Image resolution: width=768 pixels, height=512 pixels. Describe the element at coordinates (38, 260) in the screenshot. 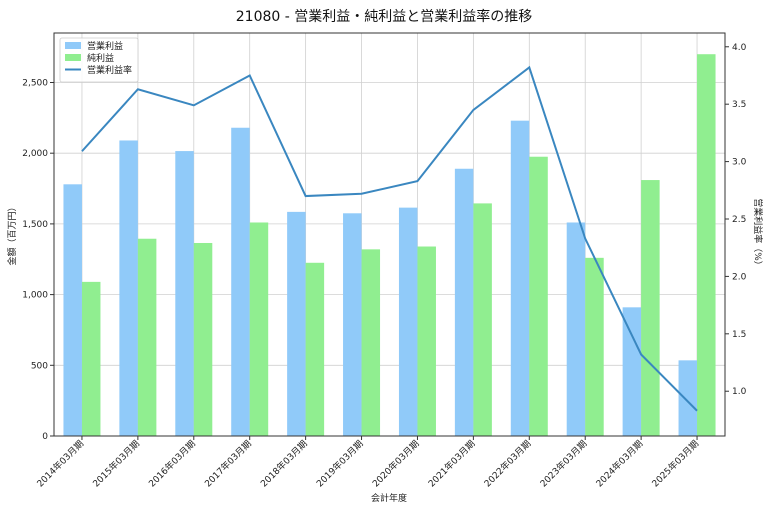

I see `y-axis-left: 0 500 1,000 1,500 2,000 2,500` at that location.